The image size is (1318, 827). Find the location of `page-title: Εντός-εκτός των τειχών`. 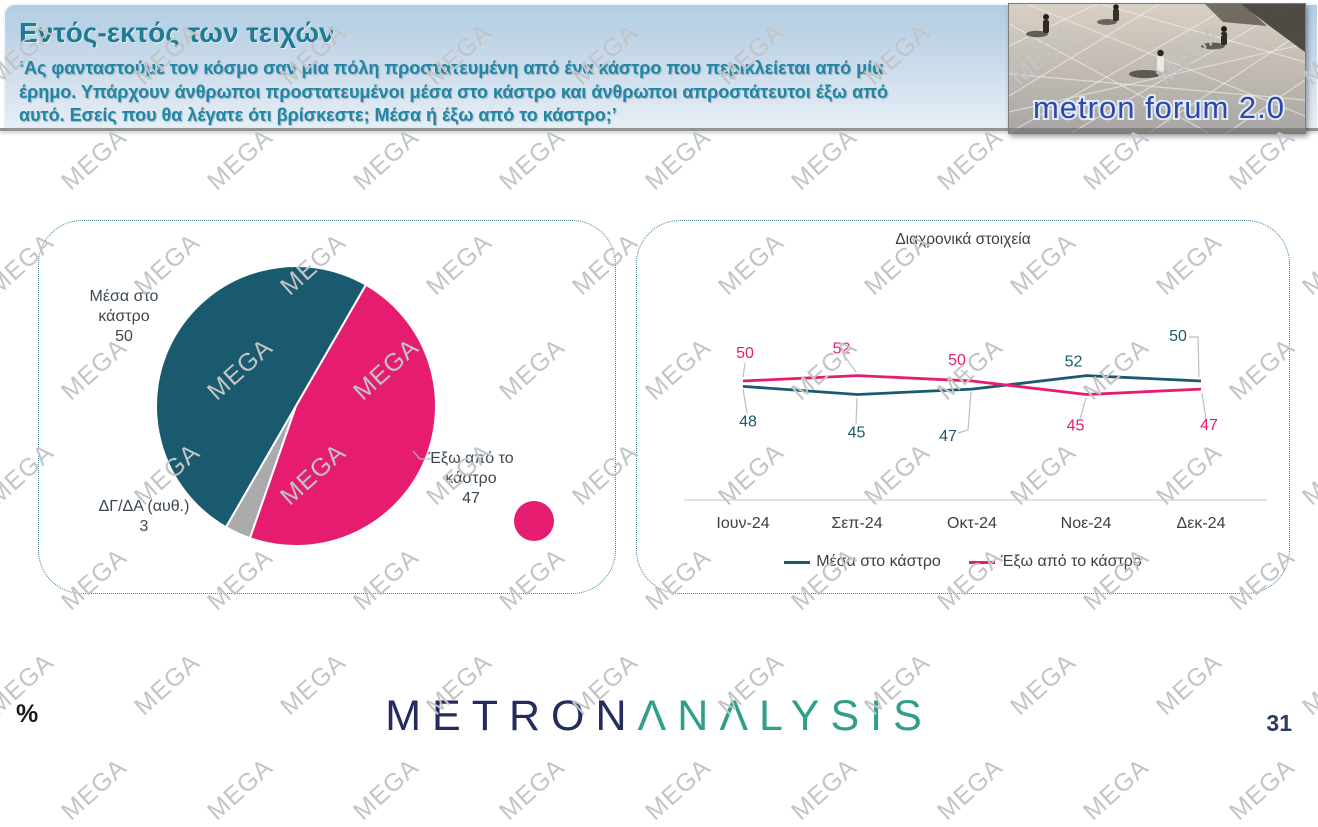

page-title: Εντός-εκτός των τειχών is located at coordinates (177, 32).